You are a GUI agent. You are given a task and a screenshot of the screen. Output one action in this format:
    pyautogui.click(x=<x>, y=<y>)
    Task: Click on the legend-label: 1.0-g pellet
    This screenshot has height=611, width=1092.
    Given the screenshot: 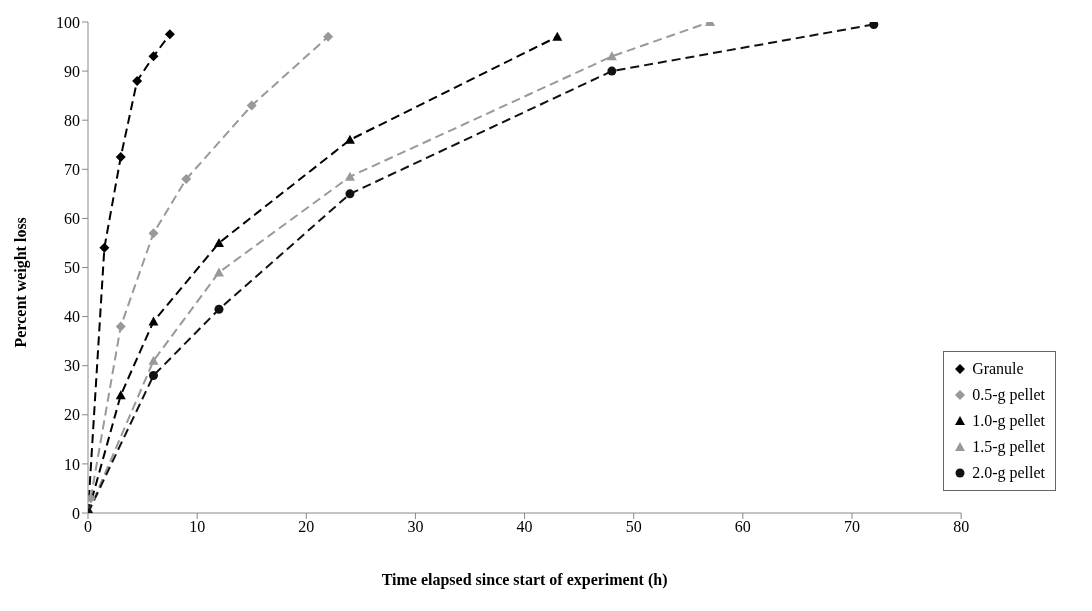 What is the action you would take?
    pyautogui.click(x=1008, y=421)
    